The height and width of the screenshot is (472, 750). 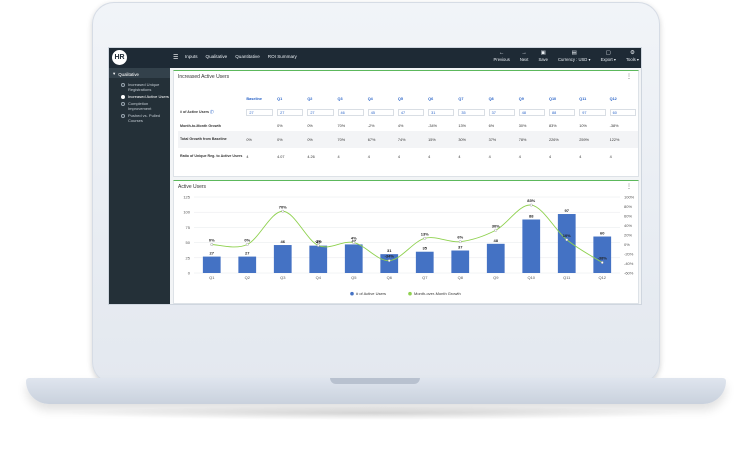 I want to click on sidebar-item-label: Increased Active Users, so click(x=148, y=96).